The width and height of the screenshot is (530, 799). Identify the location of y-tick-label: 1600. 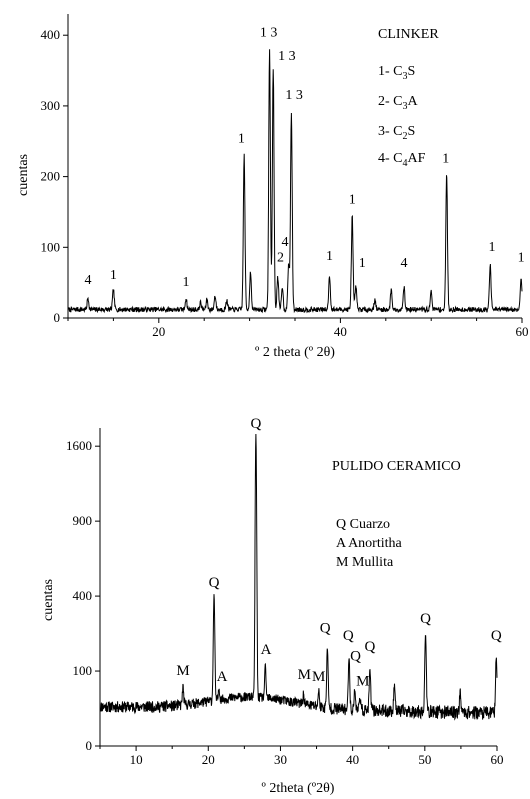
(79, 445).